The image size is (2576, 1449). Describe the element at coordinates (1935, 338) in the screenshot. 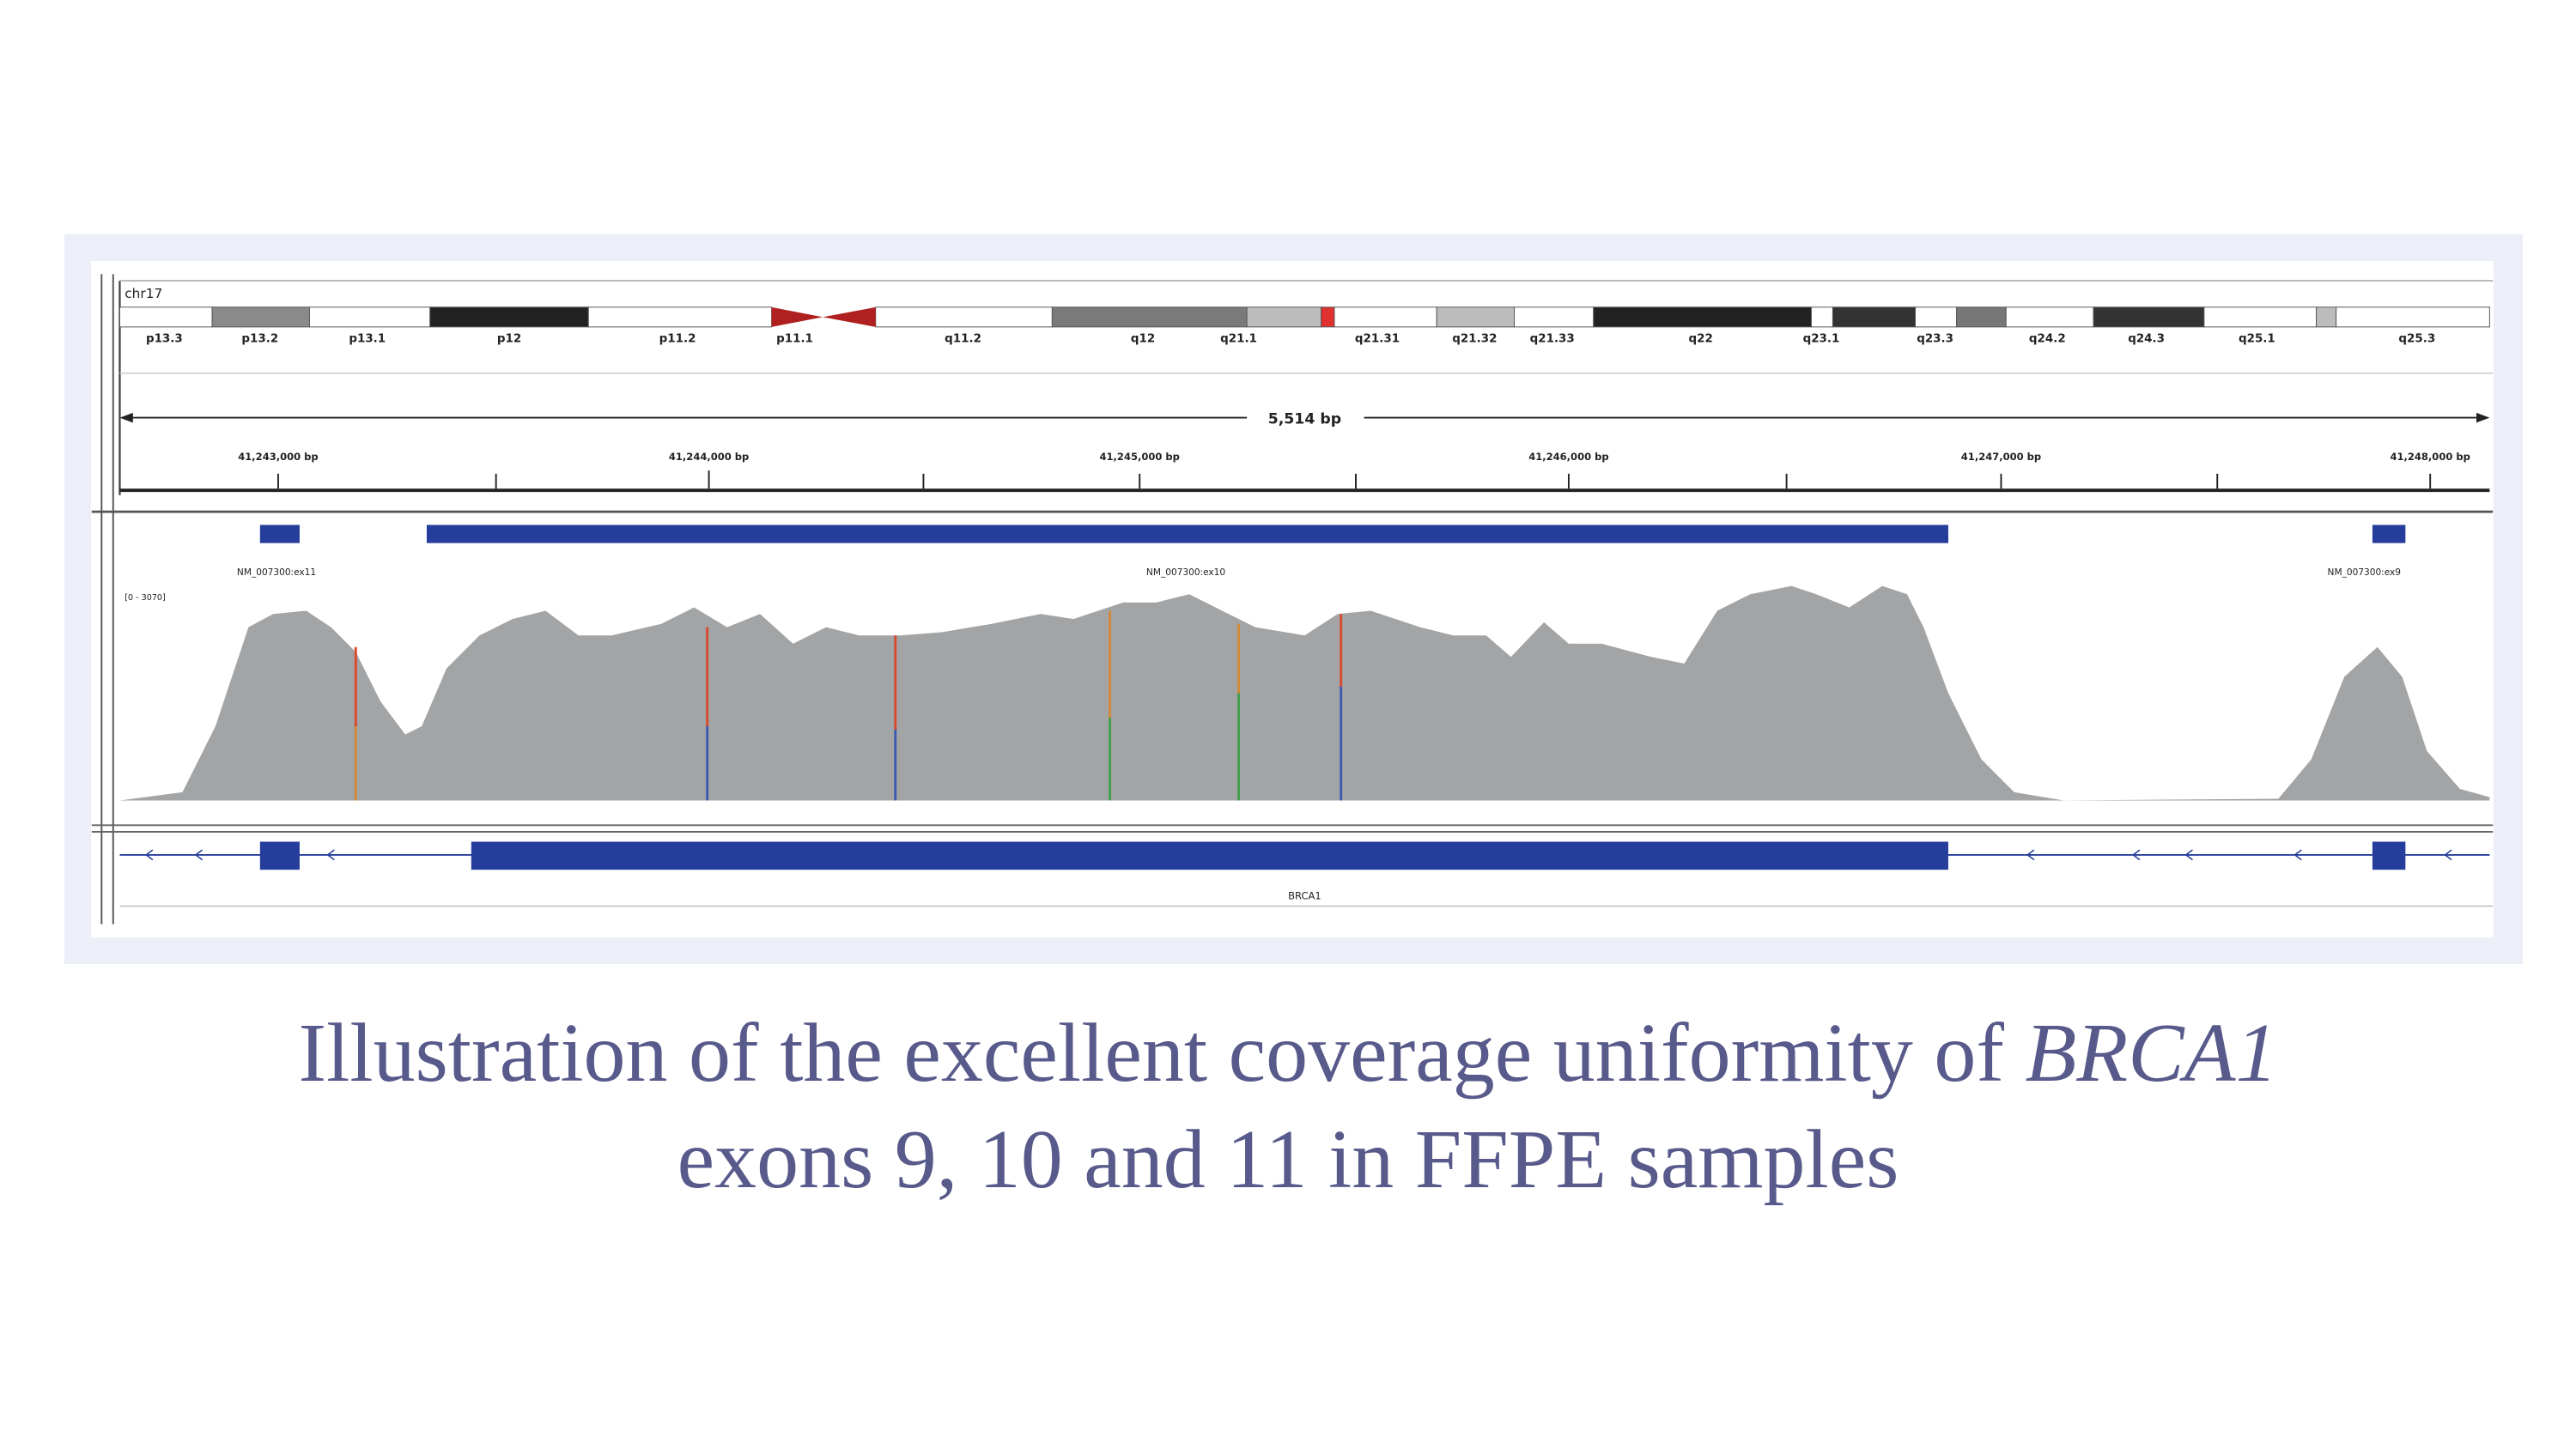

I see `band-label: q23.3` at that location.